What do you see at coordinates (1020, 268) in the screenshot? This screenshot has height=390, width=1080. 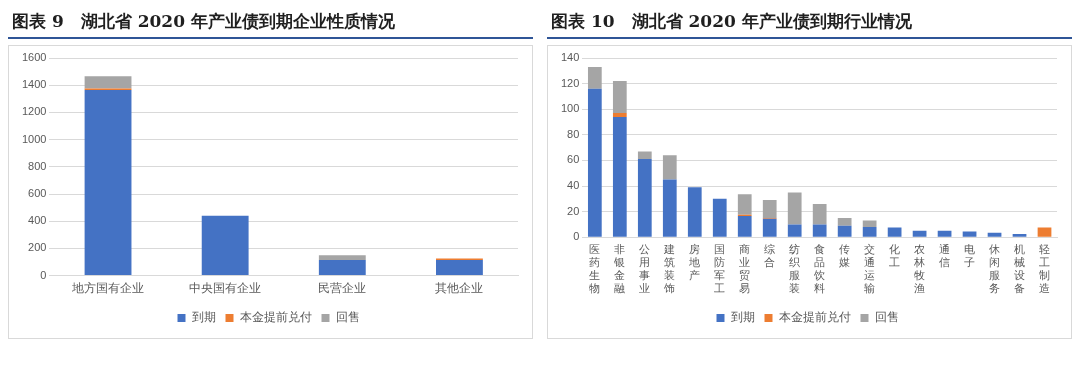 I see `x-tick-label: 机械设备` at bounding box center [1020, 268].